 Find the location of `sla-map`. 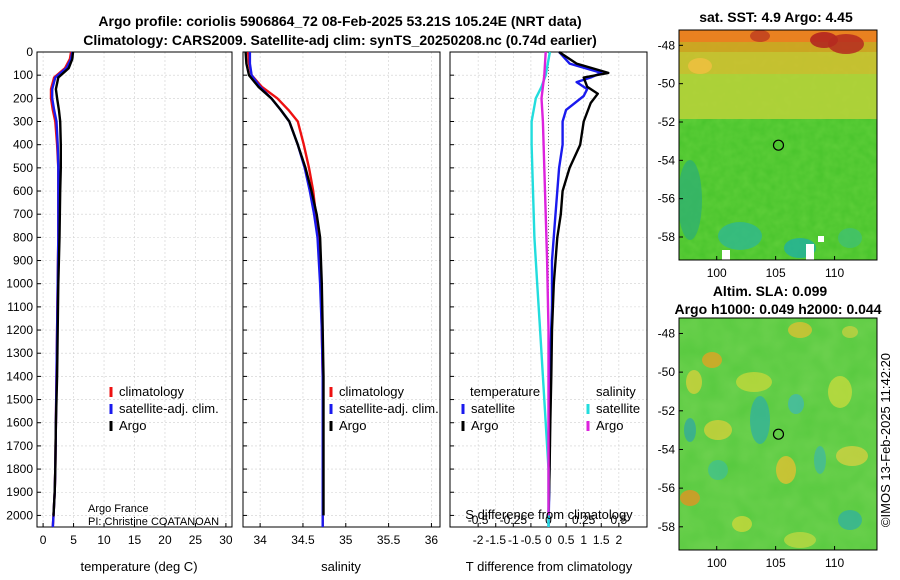

sla-map is located at coordinates (778, 434).